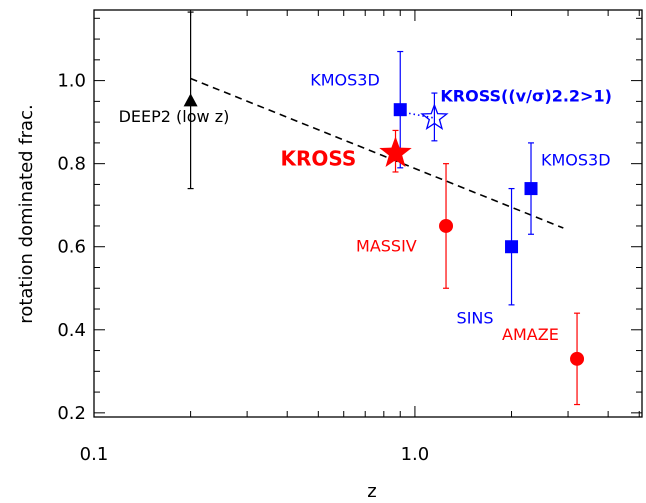  Describe the element at coordinates (526, 95) in the screenshot. I see `annotation-label: KROSS((v/σ)2.2>1)` at that location.